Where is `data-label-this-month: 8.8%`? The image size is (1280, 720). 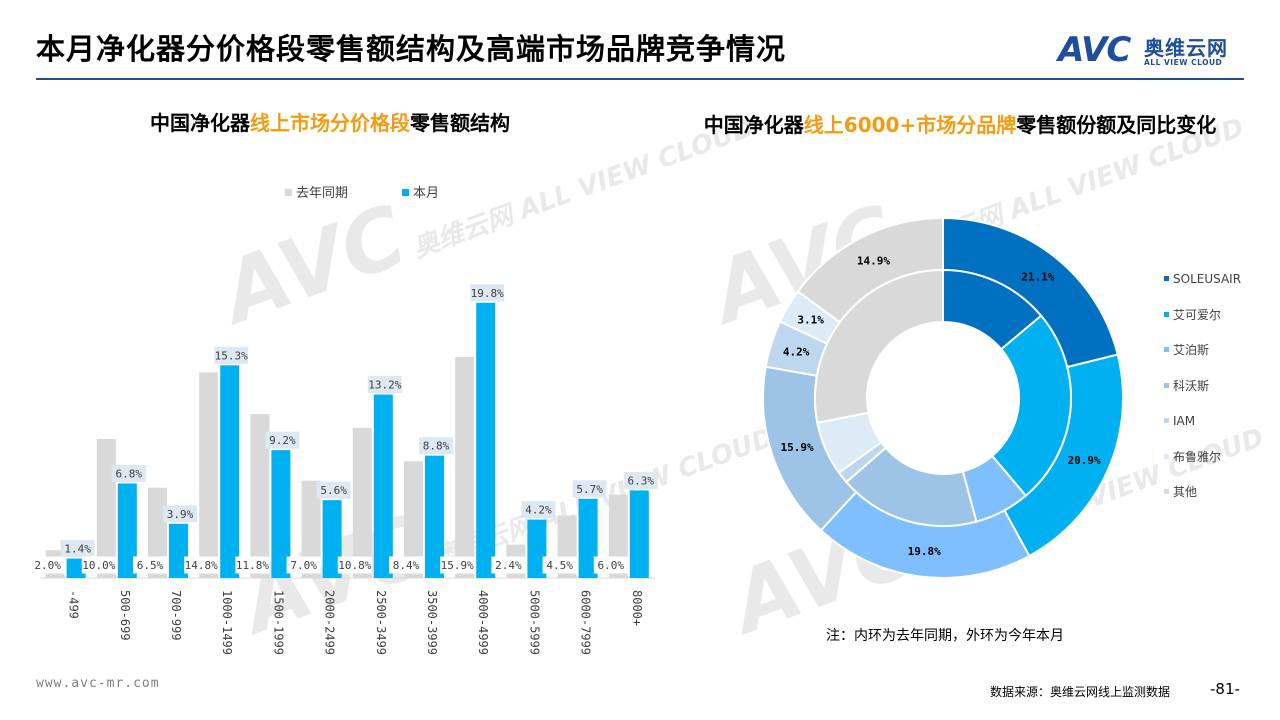 data-label-this-month: 8.8% is located at coordinates (436, 446).